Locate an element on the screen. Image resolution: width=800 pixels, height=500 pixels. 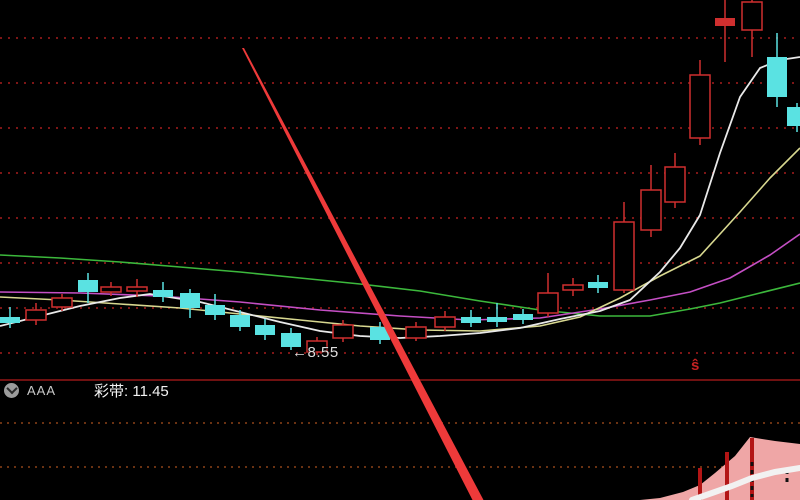
chevron-down-circle-icon is located at coordinates (11, 390).